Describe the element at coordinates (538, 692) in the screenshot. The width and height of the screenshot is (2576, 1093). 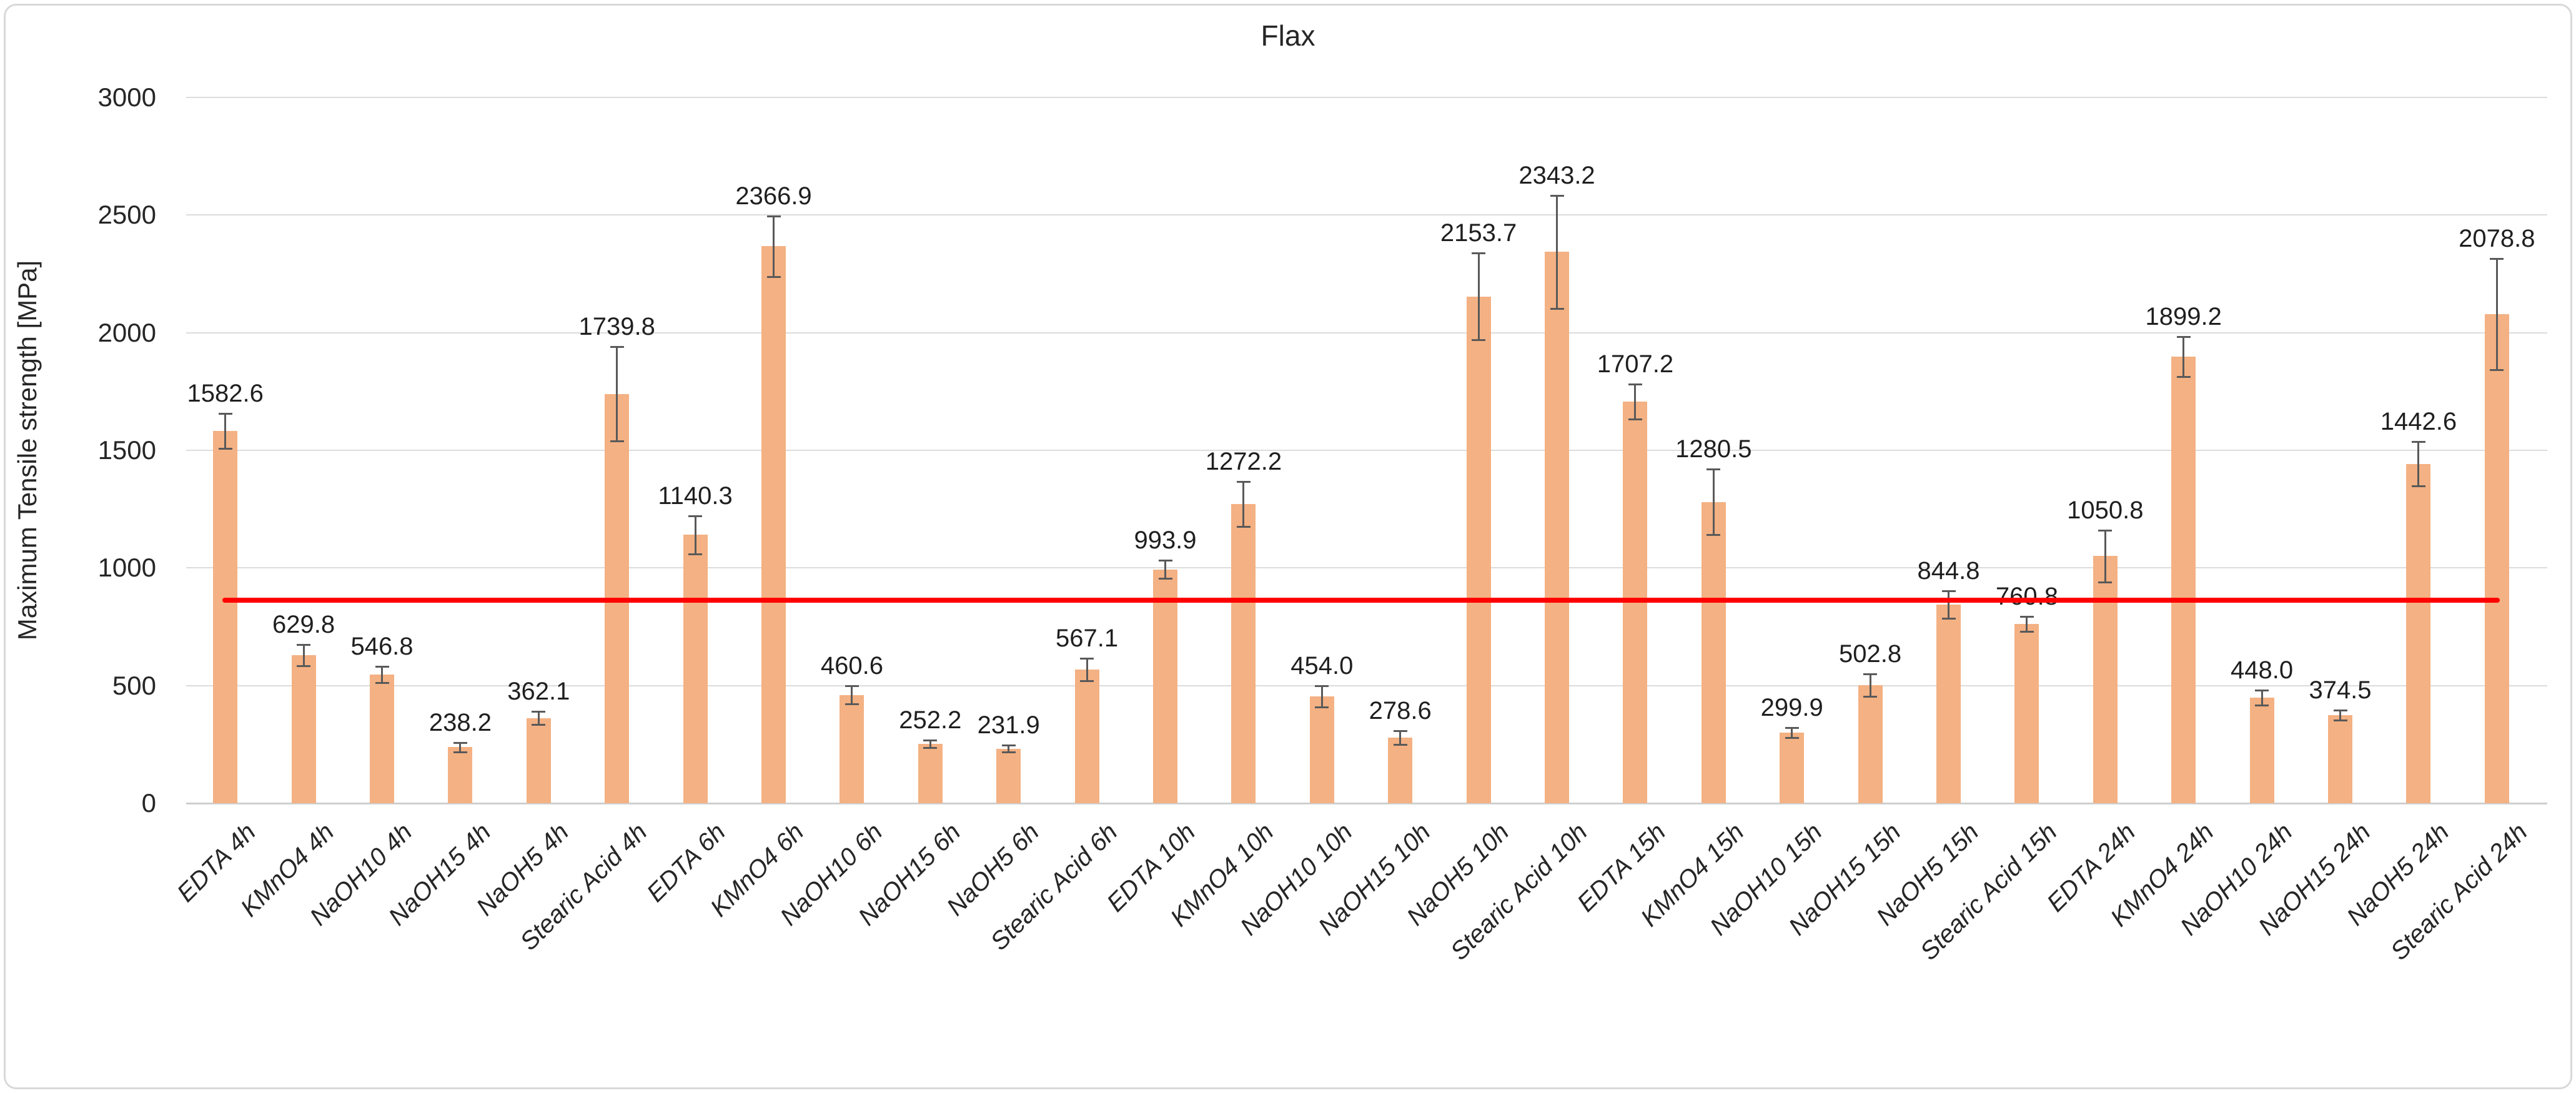
I see `bar-value-label: 362.1` at that location.